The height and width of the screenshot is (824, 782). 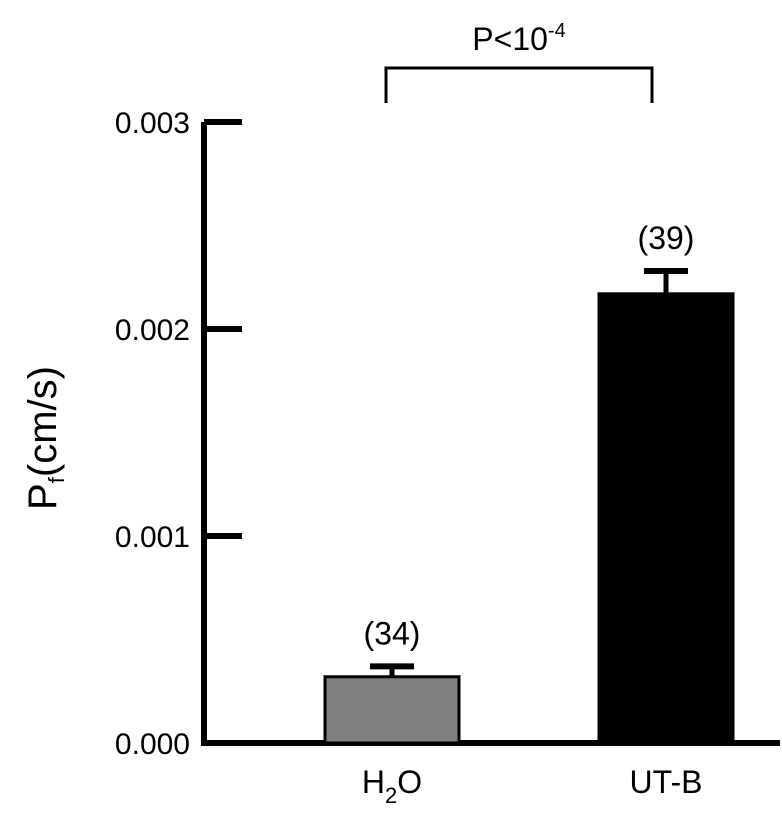 I want to click on n-label: (39), so click(x=666, y=238).